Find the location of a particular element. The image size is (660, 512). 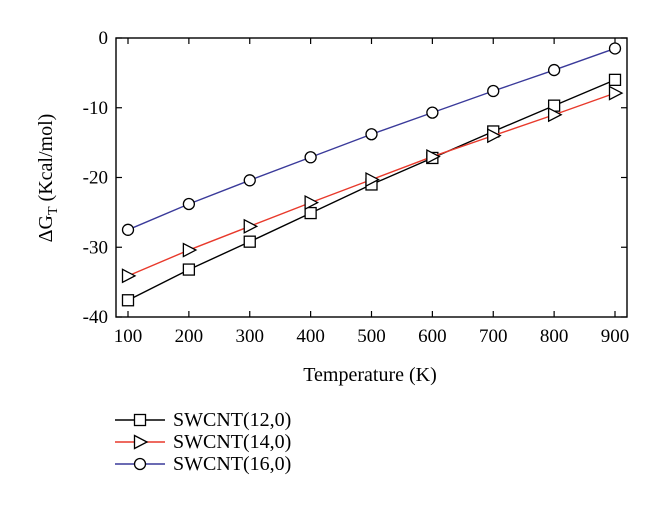

y-tick-label: 0 is located at coordinates (104, 38).